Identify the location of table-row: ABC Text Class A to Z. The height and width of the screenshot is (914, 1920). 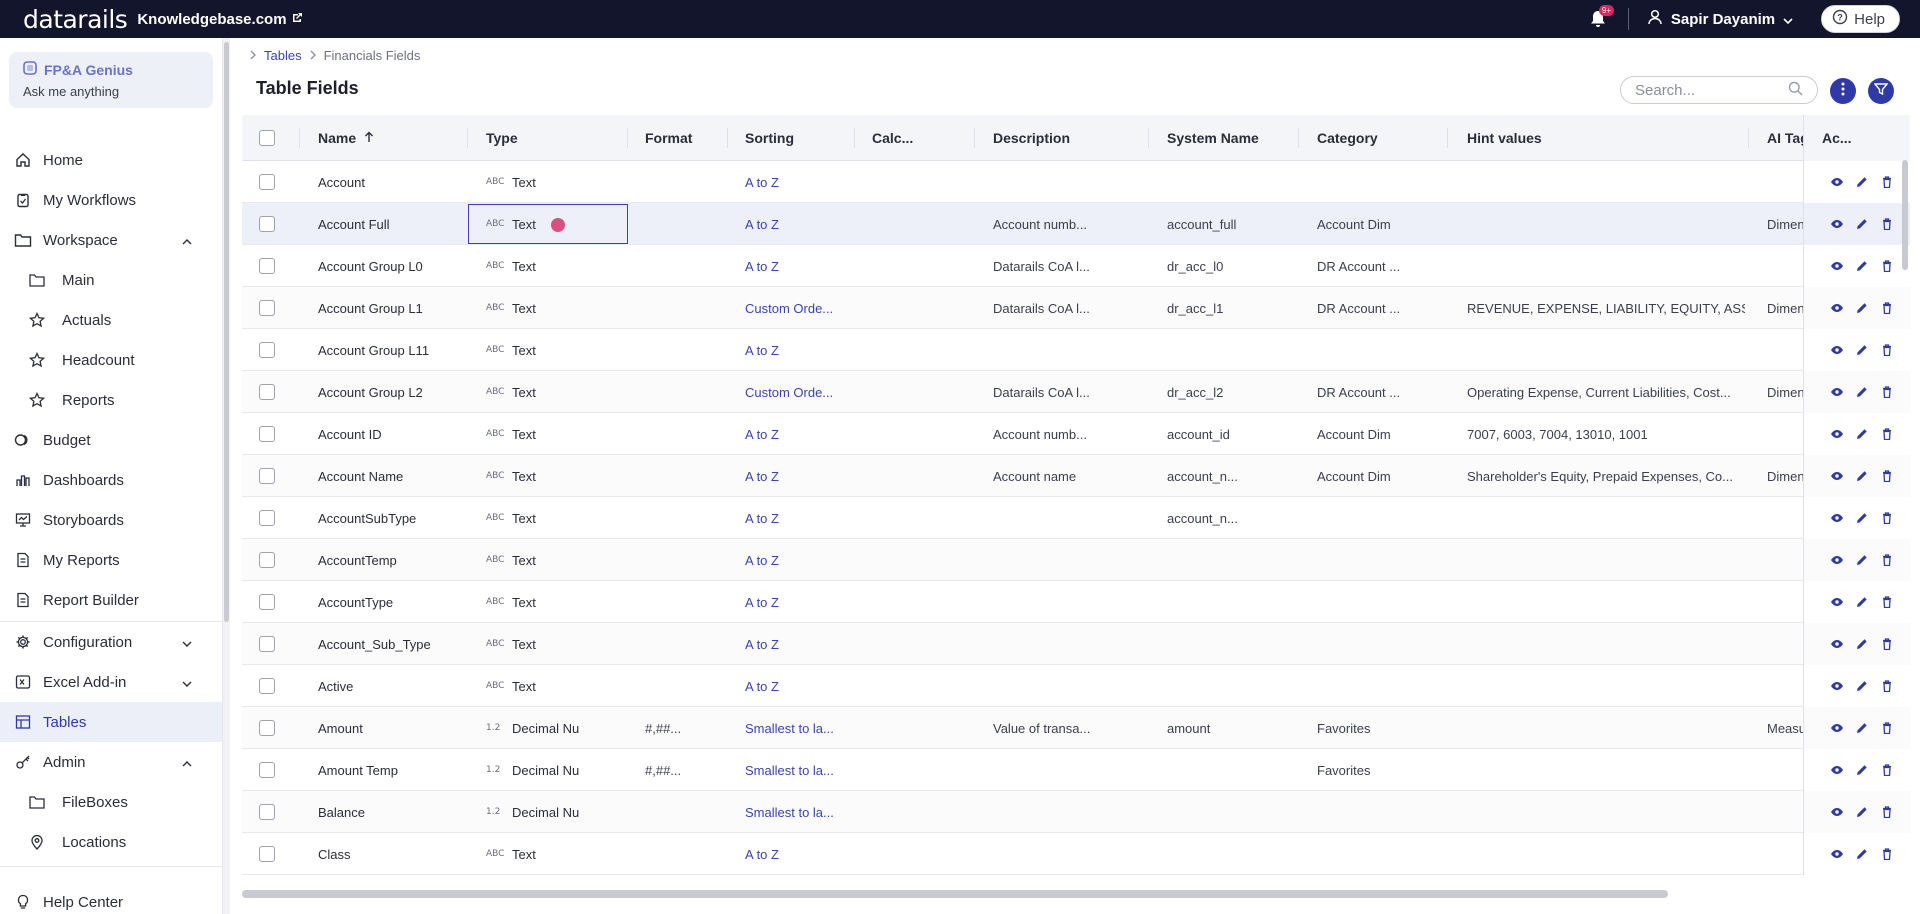
(1076, 854).